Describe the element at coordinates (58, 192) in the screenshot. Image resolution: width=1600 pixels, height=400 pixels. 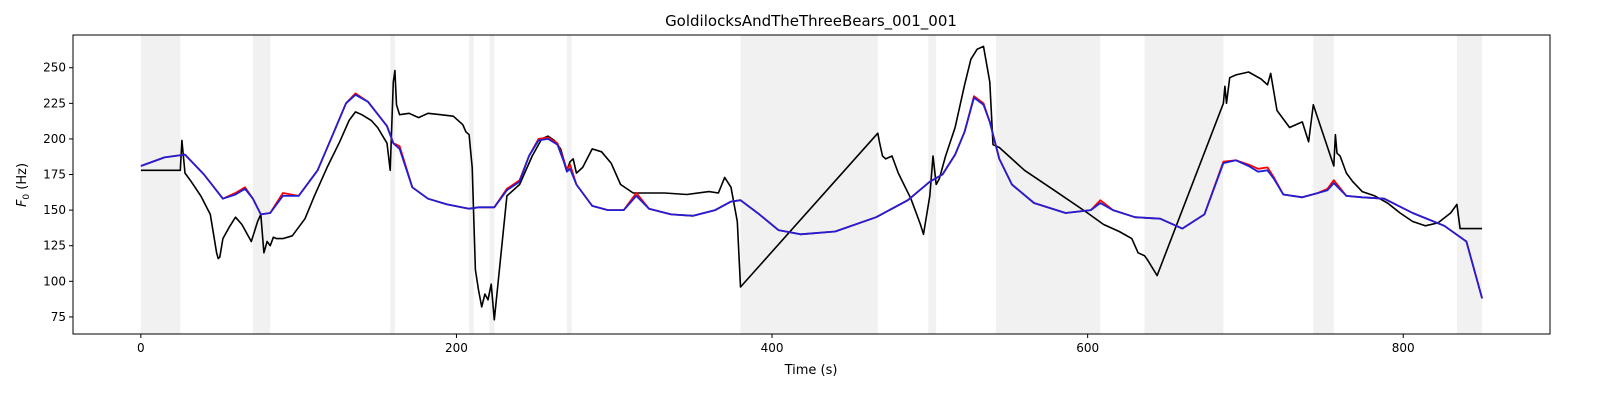
I see `y-axis-ticks: 75 100 125 150 175 200 225 250` at that location.